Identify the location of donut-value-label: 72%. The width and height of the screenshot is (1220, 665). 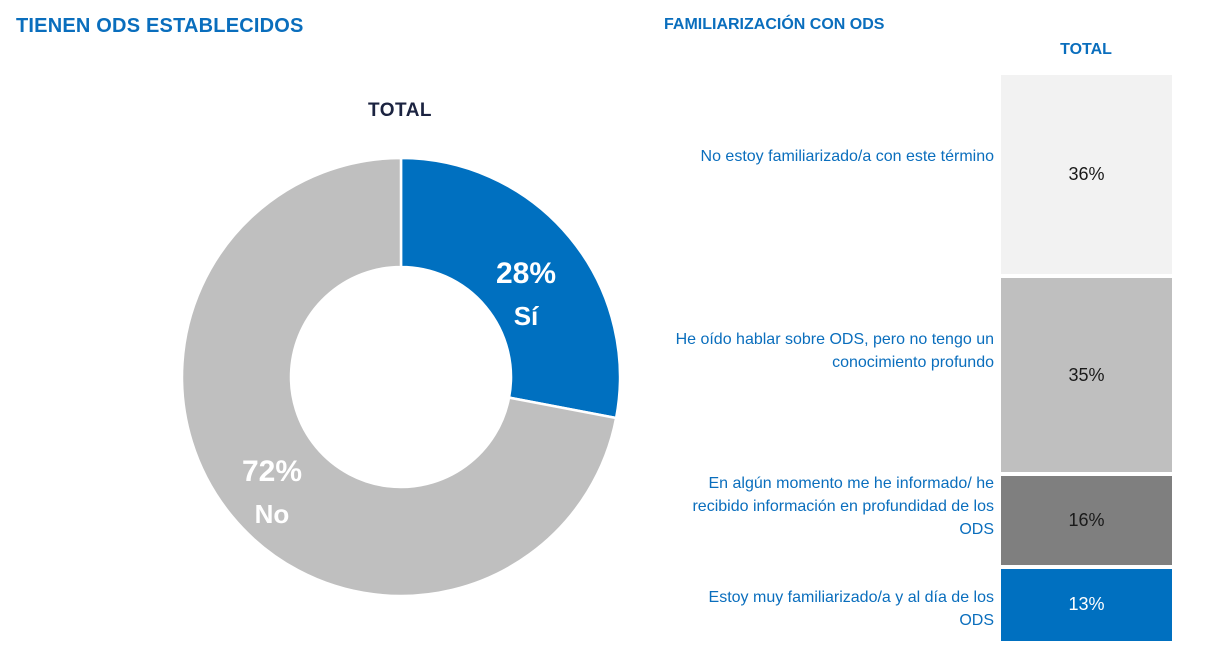
(272, 471).